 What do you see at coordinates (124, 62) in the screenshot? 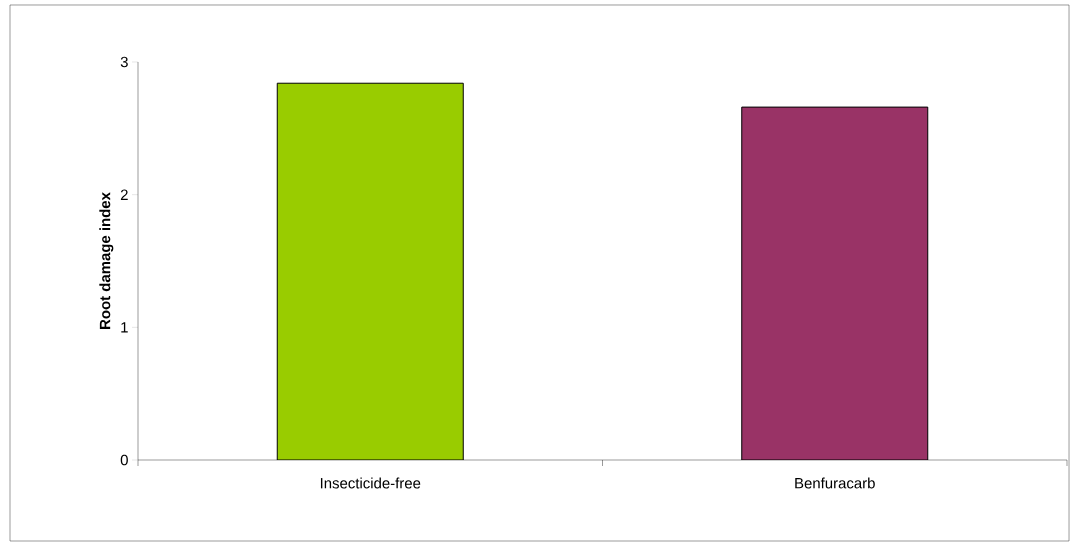
I see `y-tick-label: 3` at bounding box center [124, 62].